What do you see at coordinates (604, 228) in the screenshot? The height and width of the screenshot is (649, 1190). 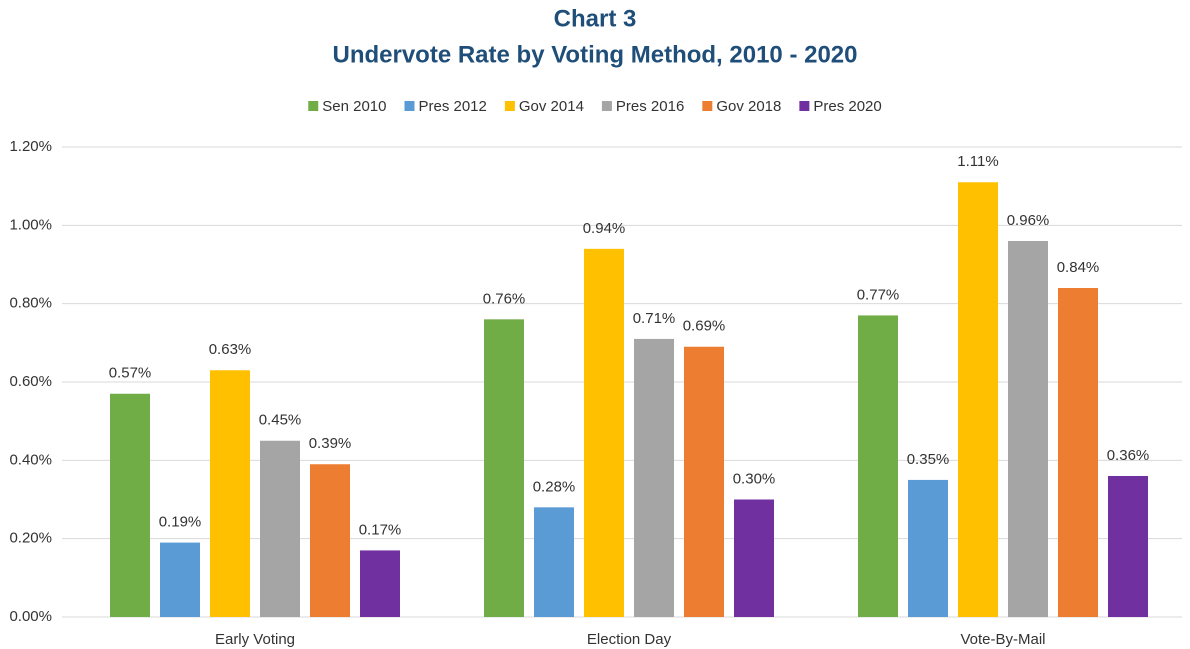 I see `data-label: 0.94%` at bounding box center [604, 228].